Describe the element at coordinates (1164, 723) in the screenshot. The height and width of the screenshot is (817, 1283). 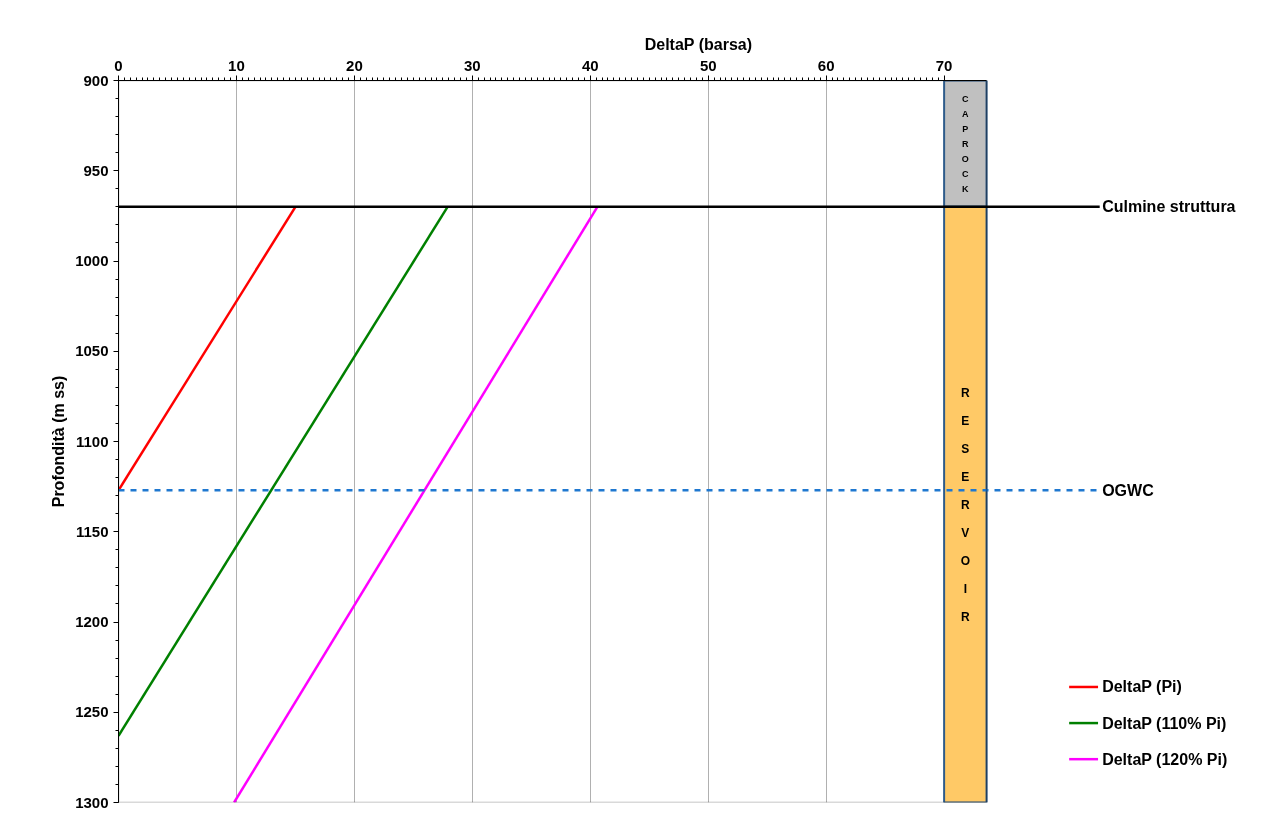
I see `legend-label: DeltaP (110% Pi)` at that location.